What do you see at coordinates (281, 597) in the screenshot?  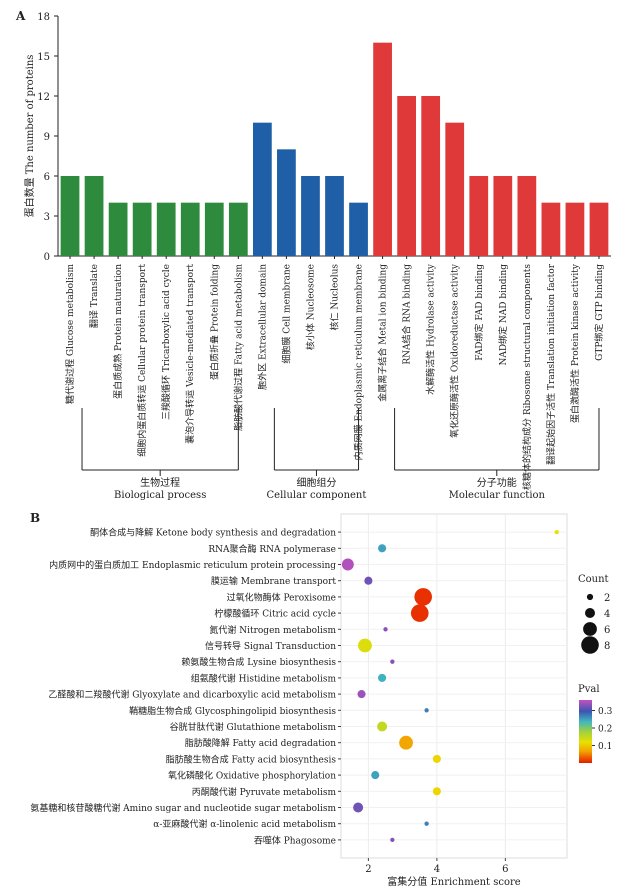 I see `term-label: 过氧化物酶体 Peroxisome` at bounding box center [281, 597].